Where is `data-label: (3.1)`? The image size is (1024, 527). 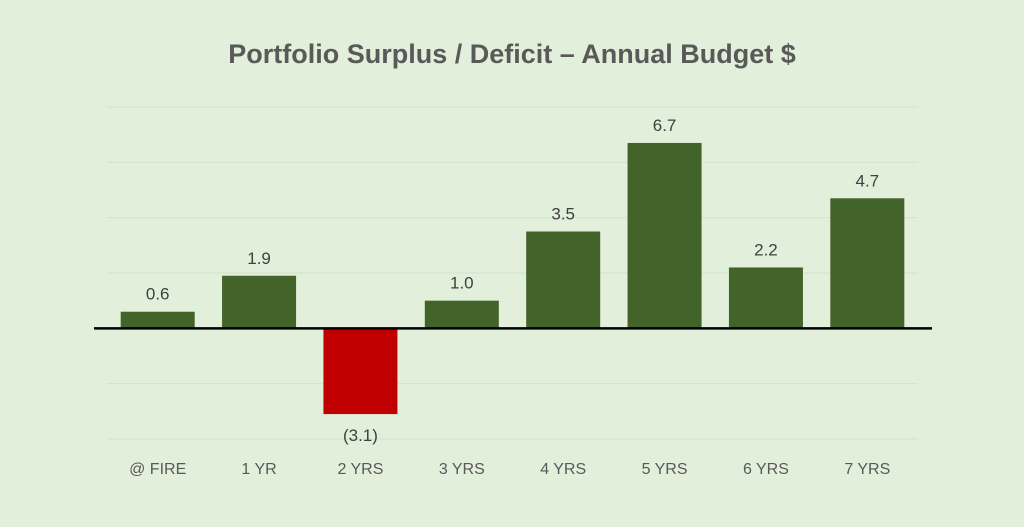 data-label: (3.1) is located at coordinates (360, 435).